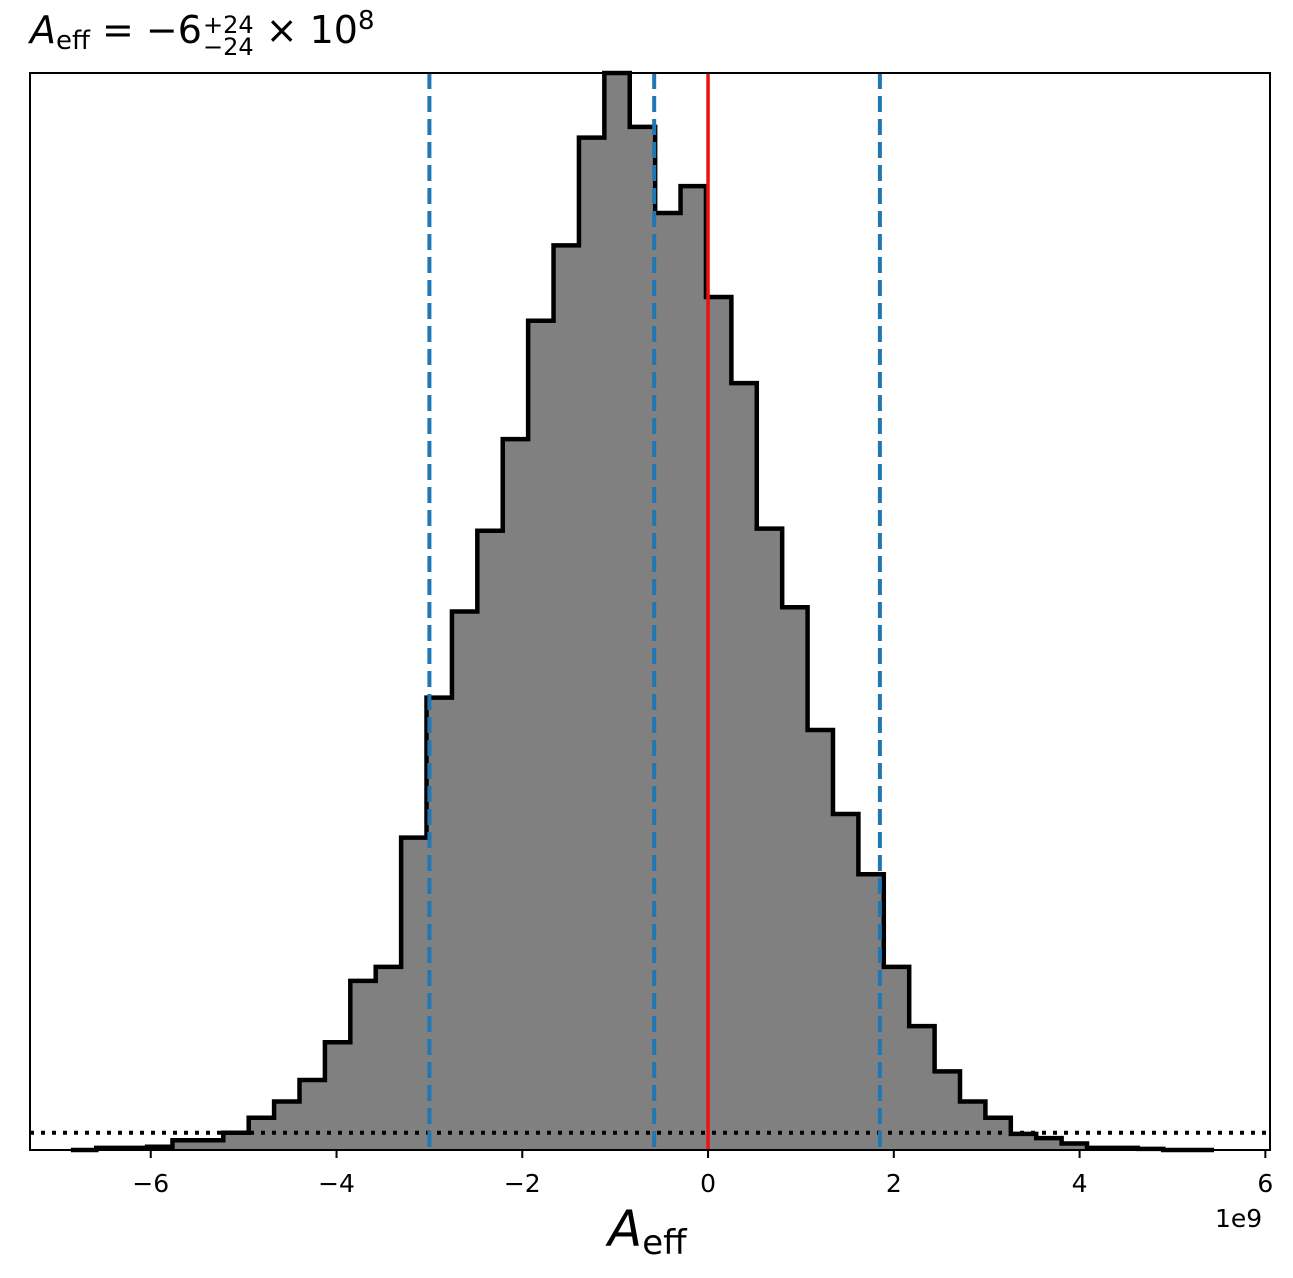 The image size is (1293, 1278). Describe the element at coordinates (228, 25) in the screenshot. I see `title-upper-error: +24` at that location.